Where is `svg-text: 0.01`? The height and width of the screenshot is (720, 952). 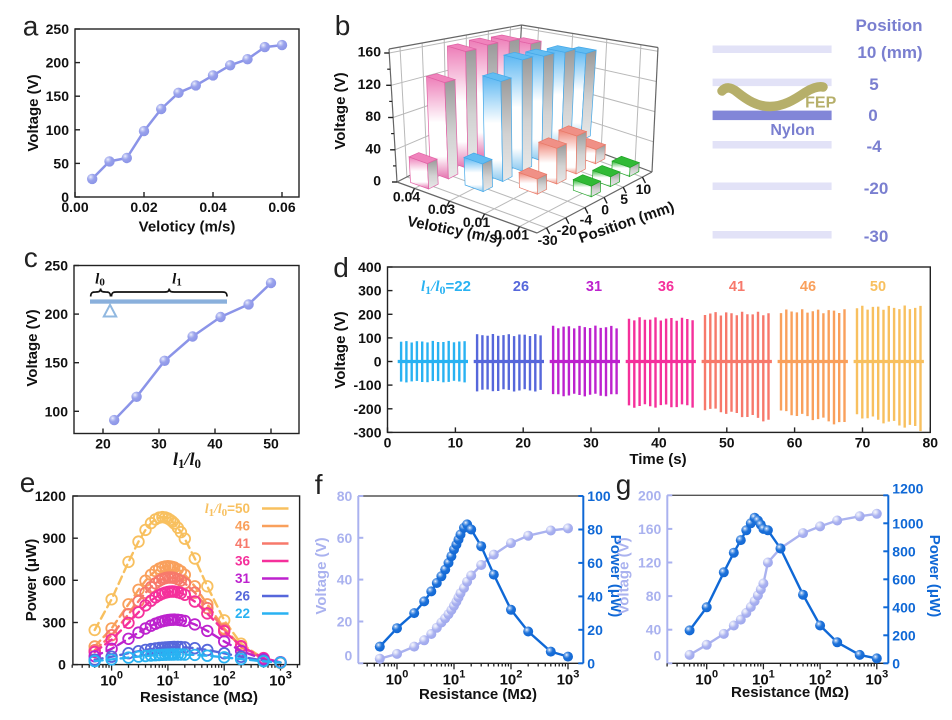 svg-text: 0.01 is located at coordinates (476, 222).